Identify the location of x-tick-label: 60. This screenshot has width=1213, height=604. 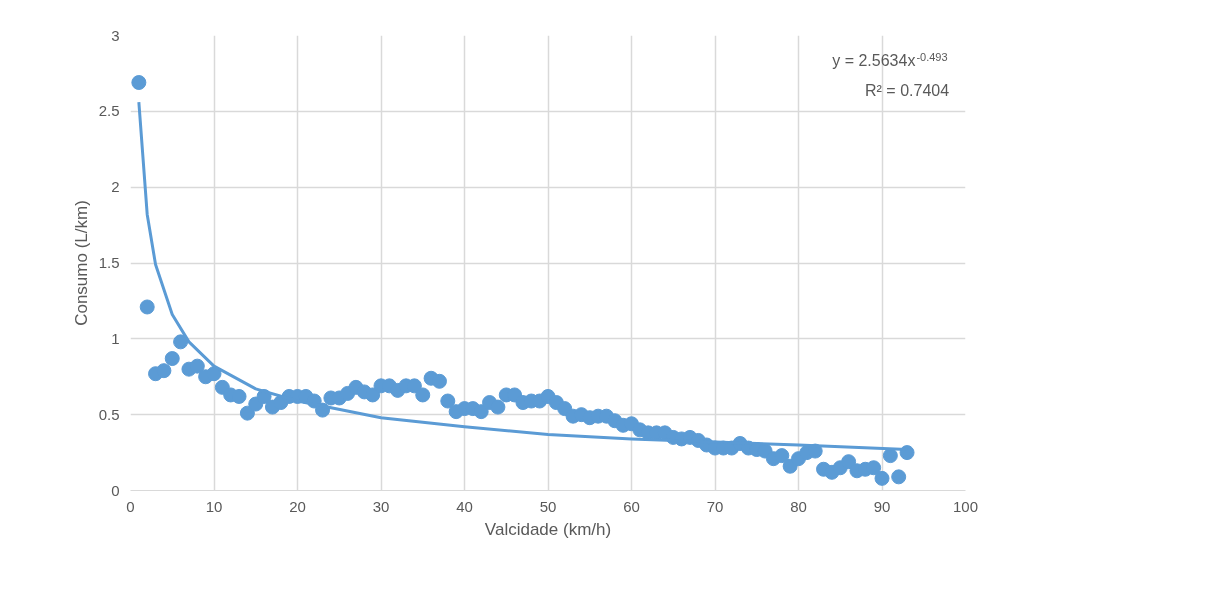
(631, 506).